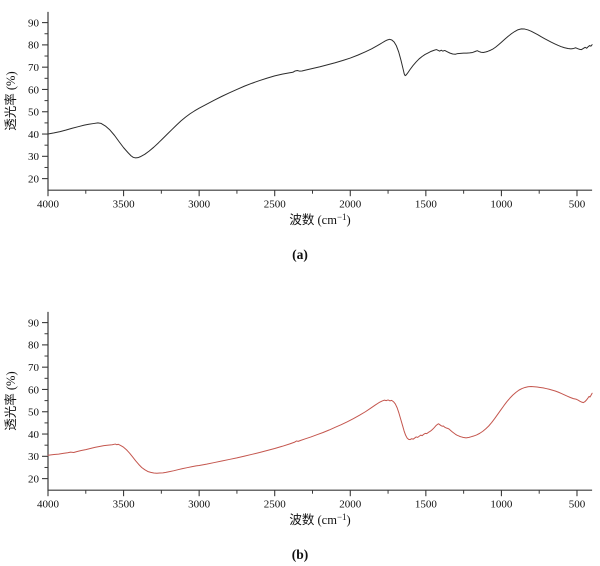 The image size is (600, 566). What do you see at coordinates (300, 254) in the screenshot?
I see `caption-a: (a)` at bounding box center [300, 254].